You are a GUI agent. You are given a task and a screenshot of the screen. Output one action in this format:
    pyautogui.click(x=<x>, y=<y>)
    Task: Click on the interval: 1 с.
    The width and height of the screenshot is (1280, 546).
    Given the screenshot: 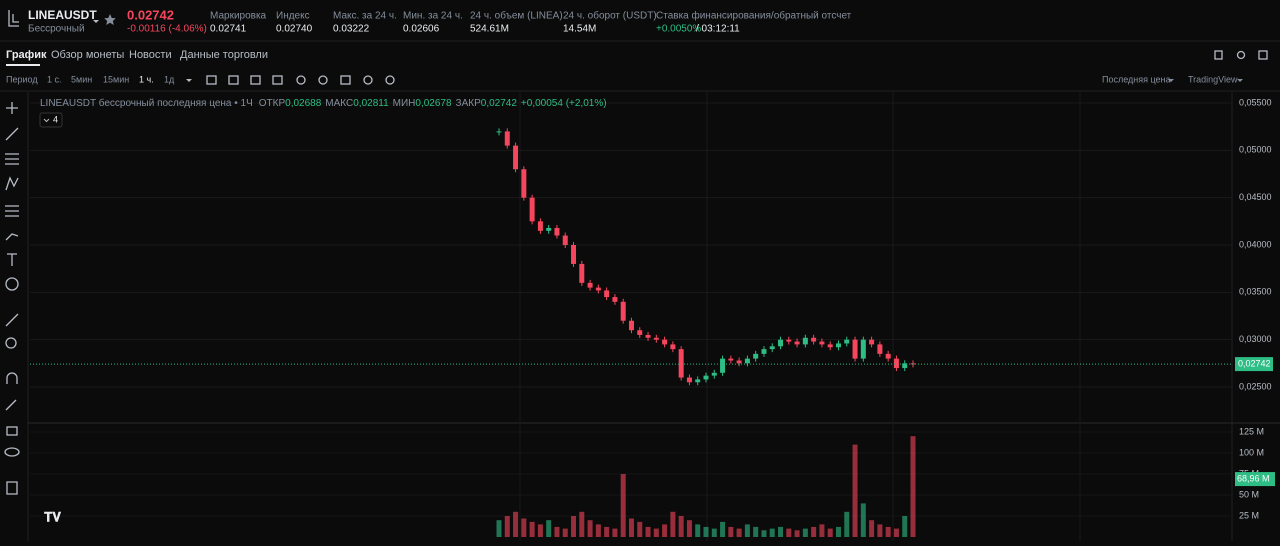 What is the action you would take?
    pyautogui.click(x=54, y=79)
    